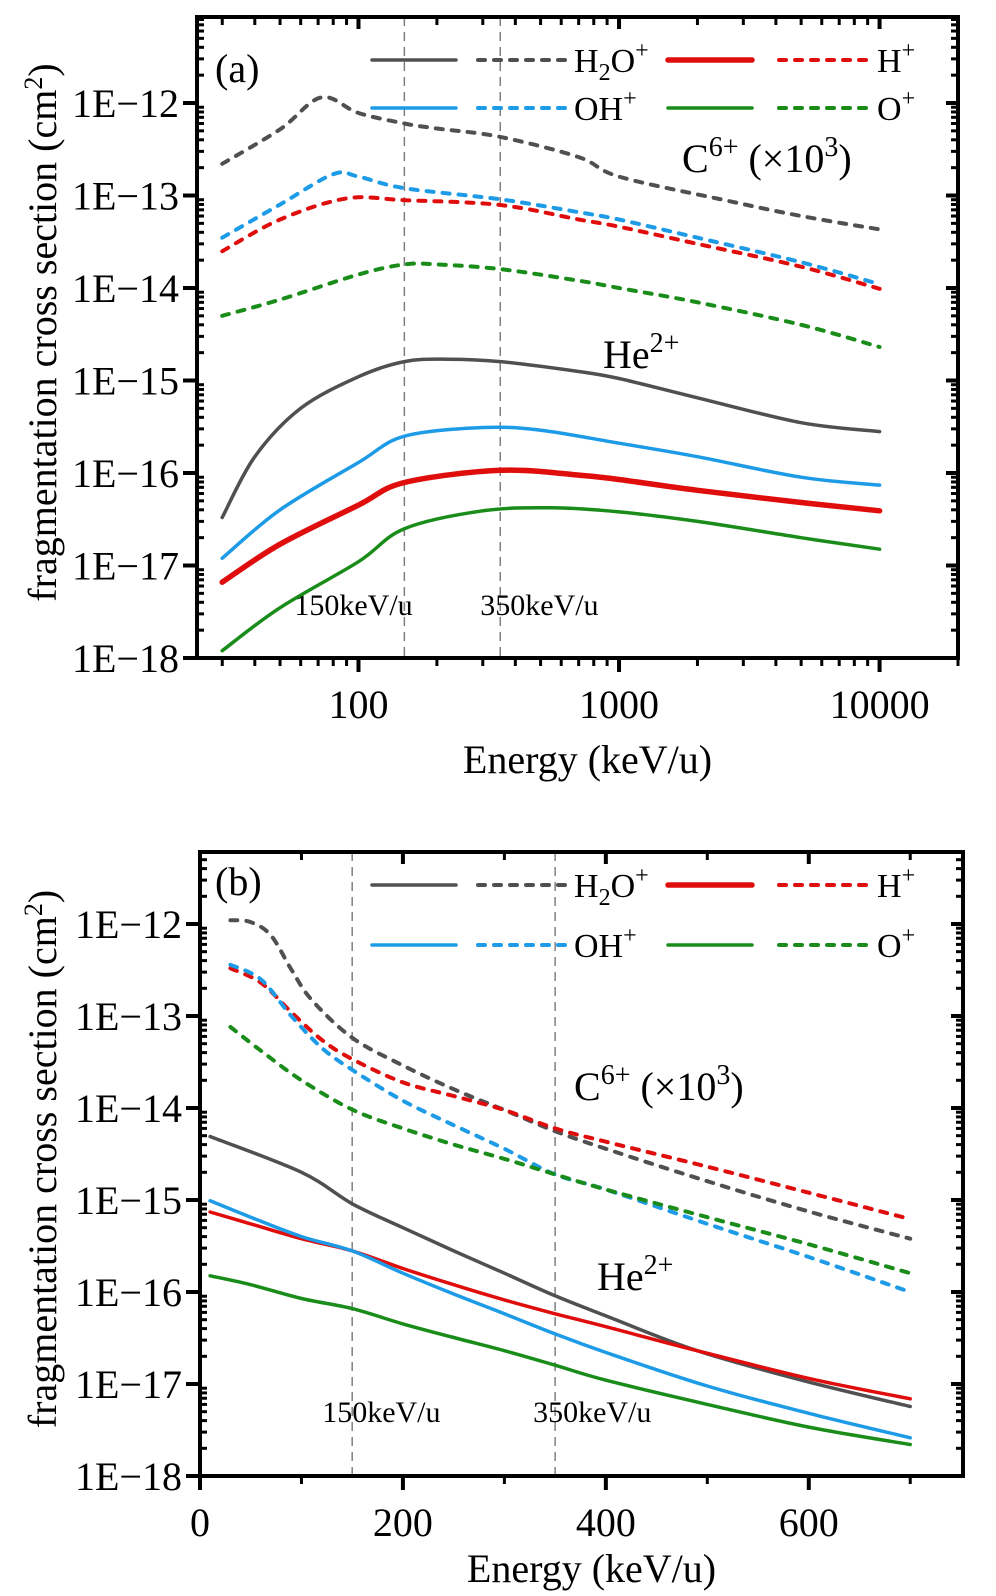 The image size is (996, 1596). What do you see at coordinates (606, 1522) in the screenshot?
I see `x-tick-label: 400` at bounding box center [606, 1522].